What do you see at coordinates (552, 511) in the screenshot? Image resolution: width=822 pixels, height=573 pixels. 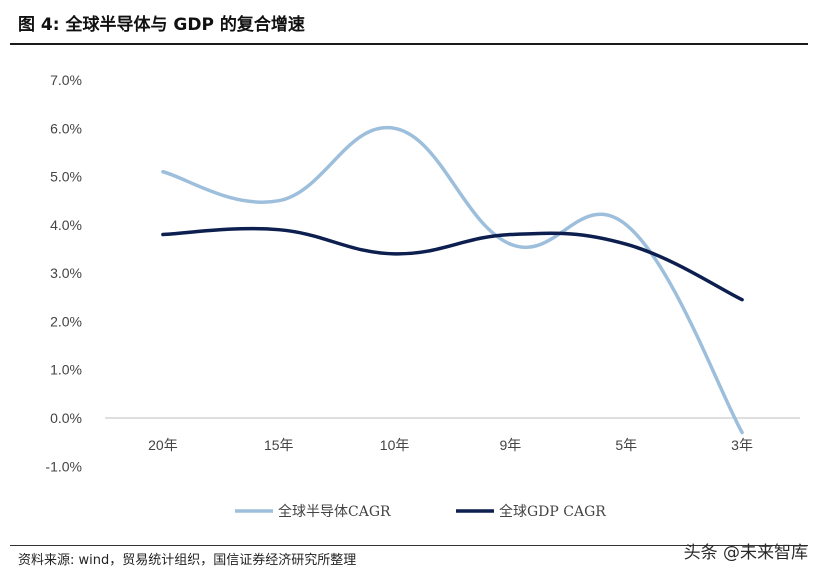 I see `legend-label-gdp: 全球GDP CAGR` at bounding box center [552, 511].